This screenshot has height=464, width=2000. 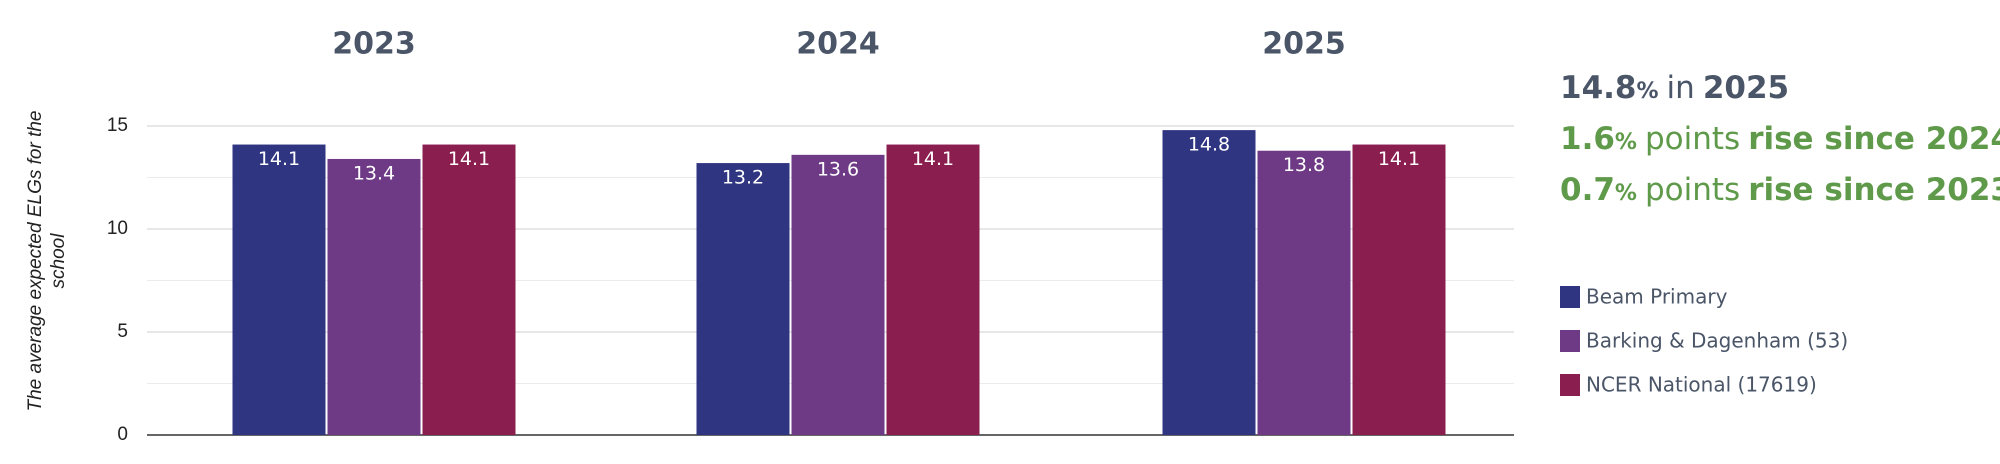 I want to click on summary-part: 1.6, so click(x=1587, y=139).